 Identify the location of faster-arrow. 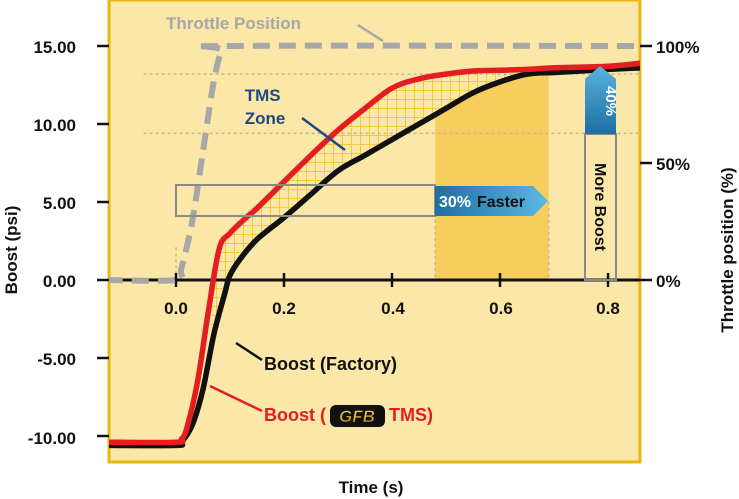
(491, 201).